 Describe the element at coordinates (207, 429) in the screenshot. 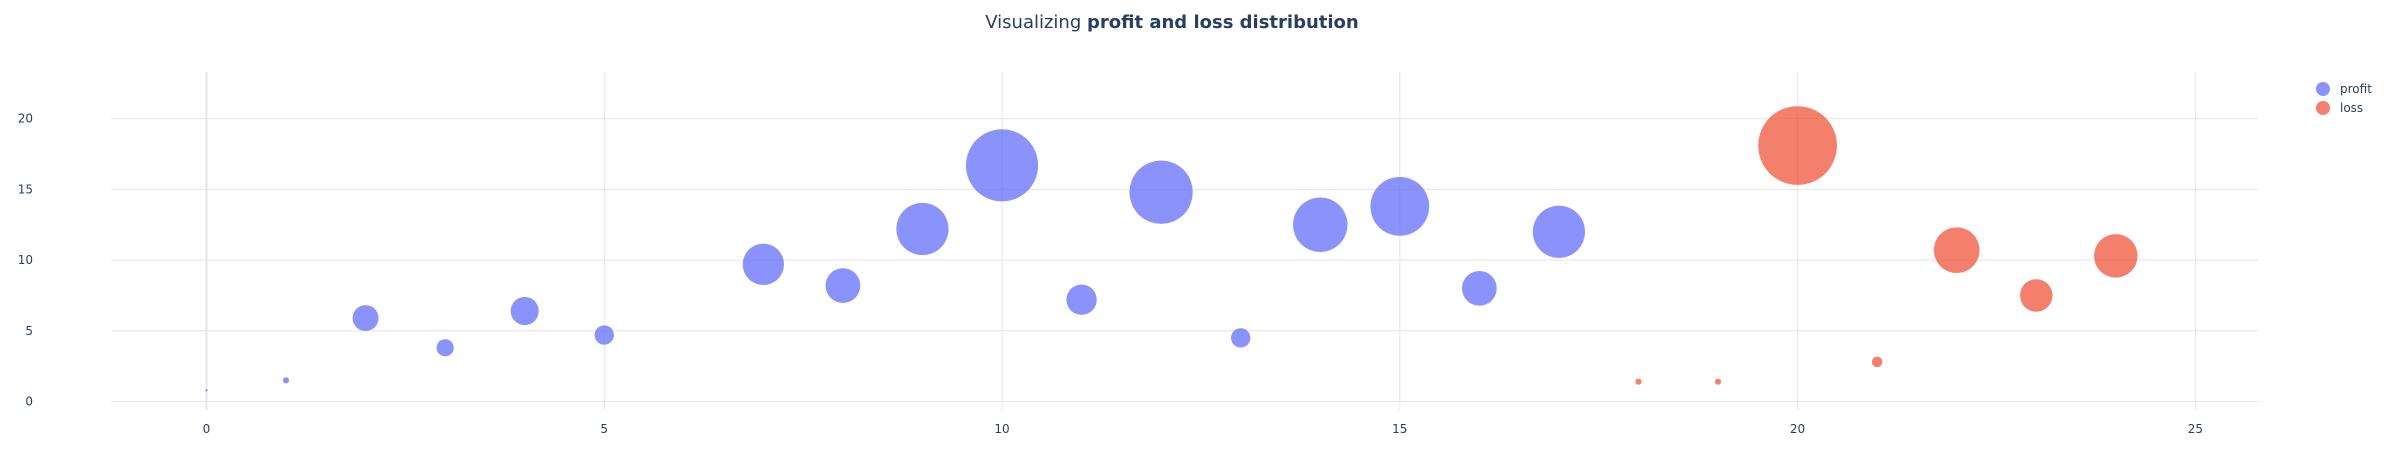

I see `x-tick-label: 0` at that location.